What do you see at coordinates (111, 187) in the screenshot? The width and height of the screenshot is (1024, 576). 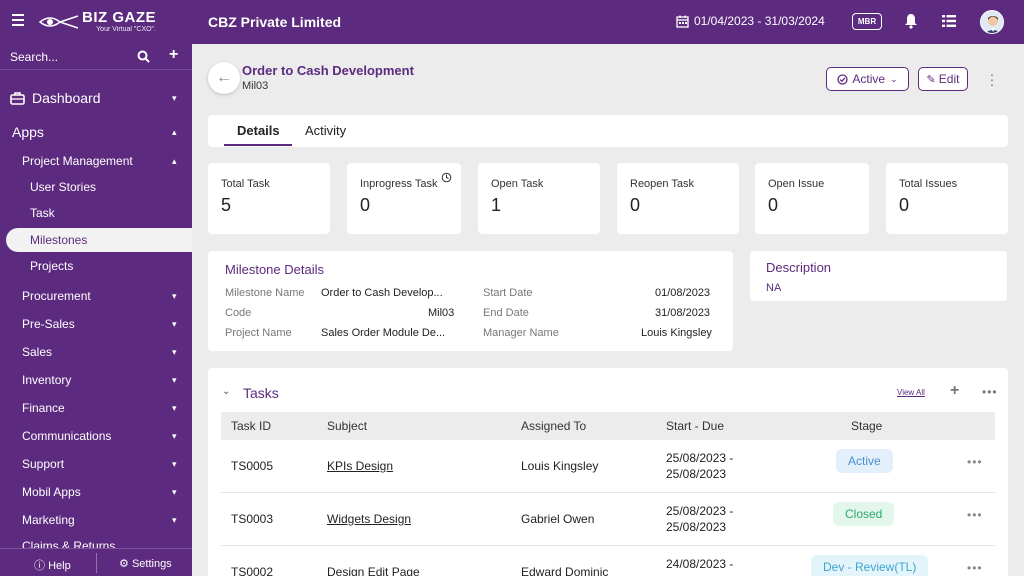 I see `sidebar-item-user-stories: User Stories` at bounding box center [111, 187].